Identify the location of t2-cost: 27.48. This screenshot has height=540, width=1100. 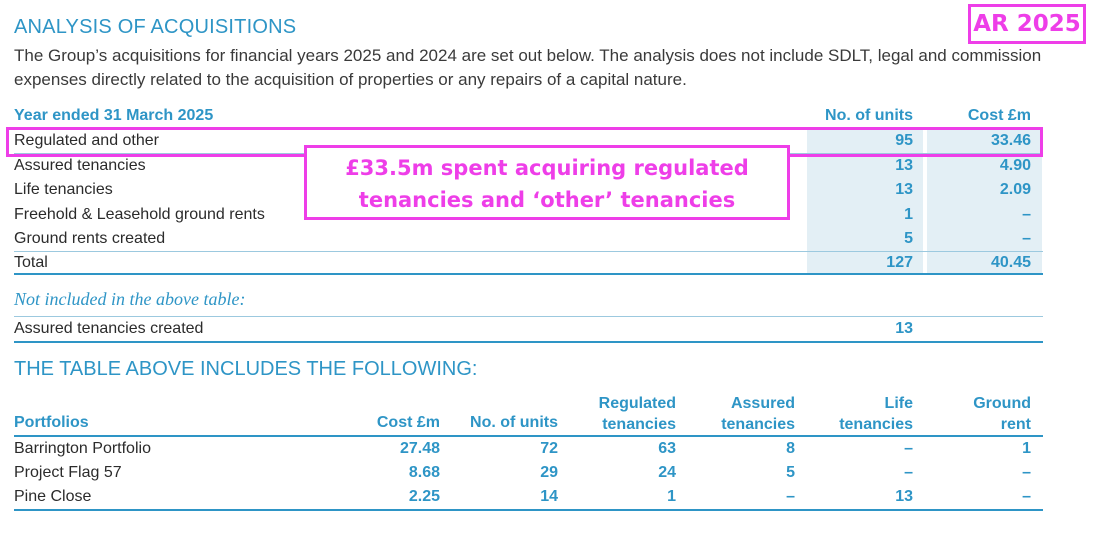
(419, 448).